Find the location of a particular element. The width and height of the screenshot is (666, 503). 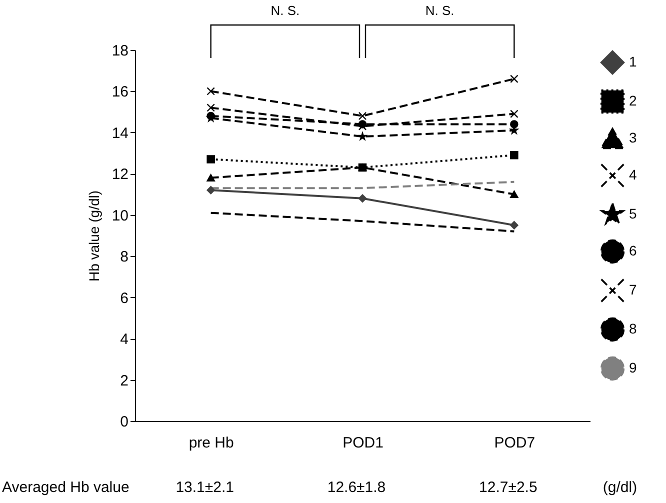

text: (g/dl) is located at coordinates (620, 487).